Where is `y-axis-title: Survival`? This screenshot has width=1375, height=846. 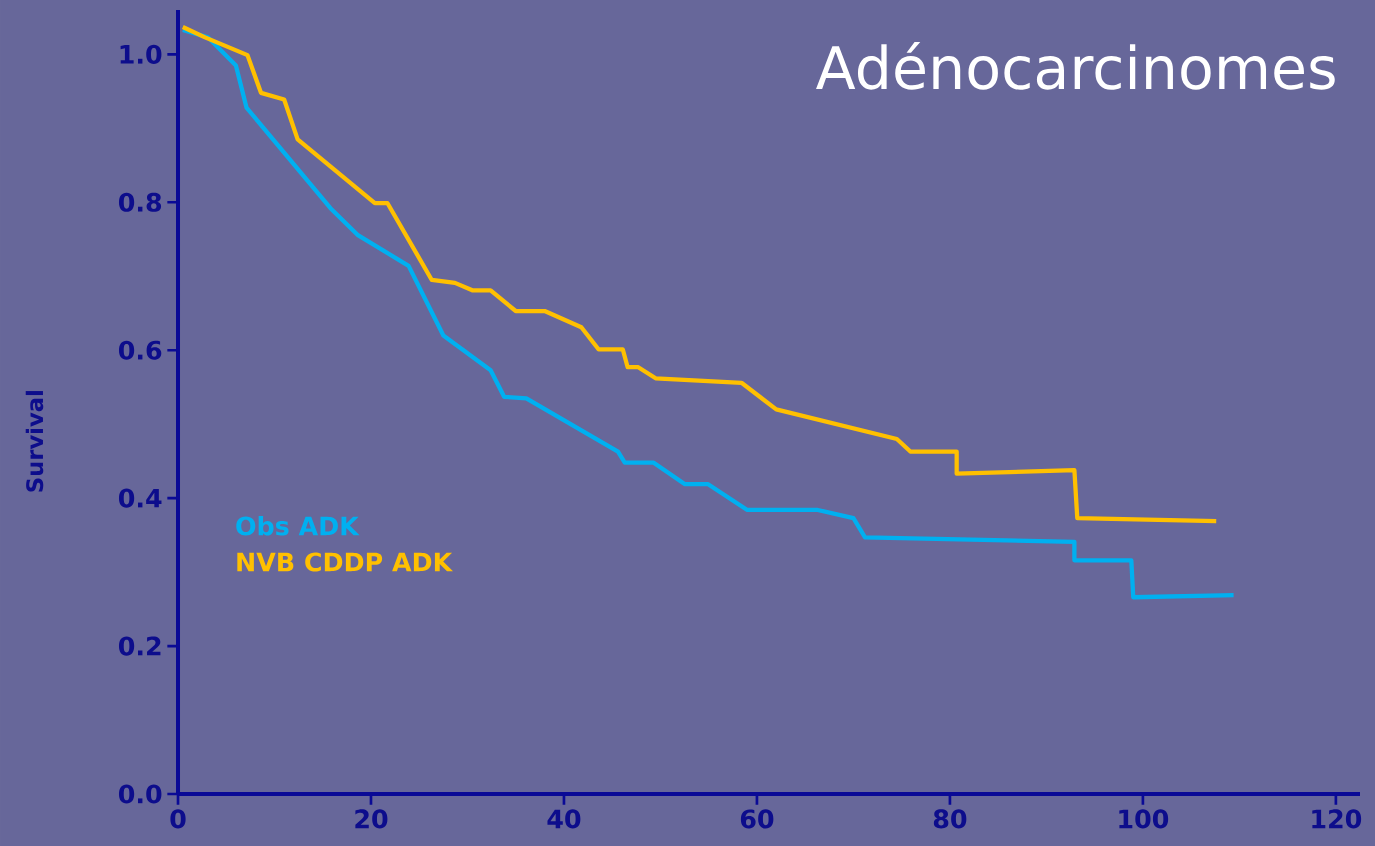 y-axis-title: Survival is located at coordinates (34, 441).